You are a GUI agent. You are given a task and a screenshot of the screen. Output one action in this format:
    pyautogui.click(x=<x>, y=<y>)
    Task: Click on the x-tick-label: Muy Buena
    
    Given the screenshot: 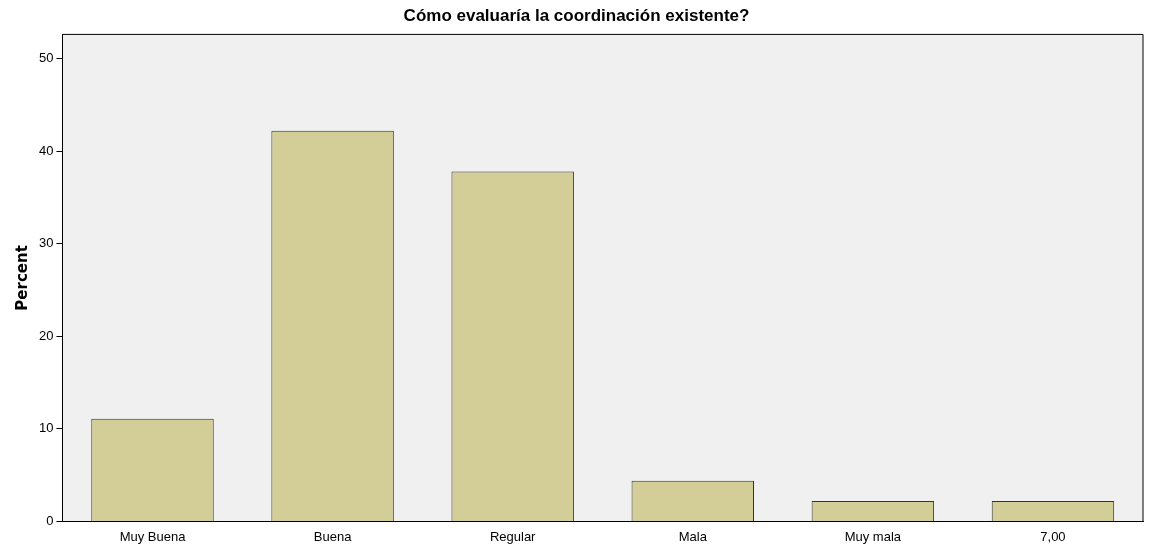 What is the action you would take?
    pyautogui.click(x=153, y=536)
    